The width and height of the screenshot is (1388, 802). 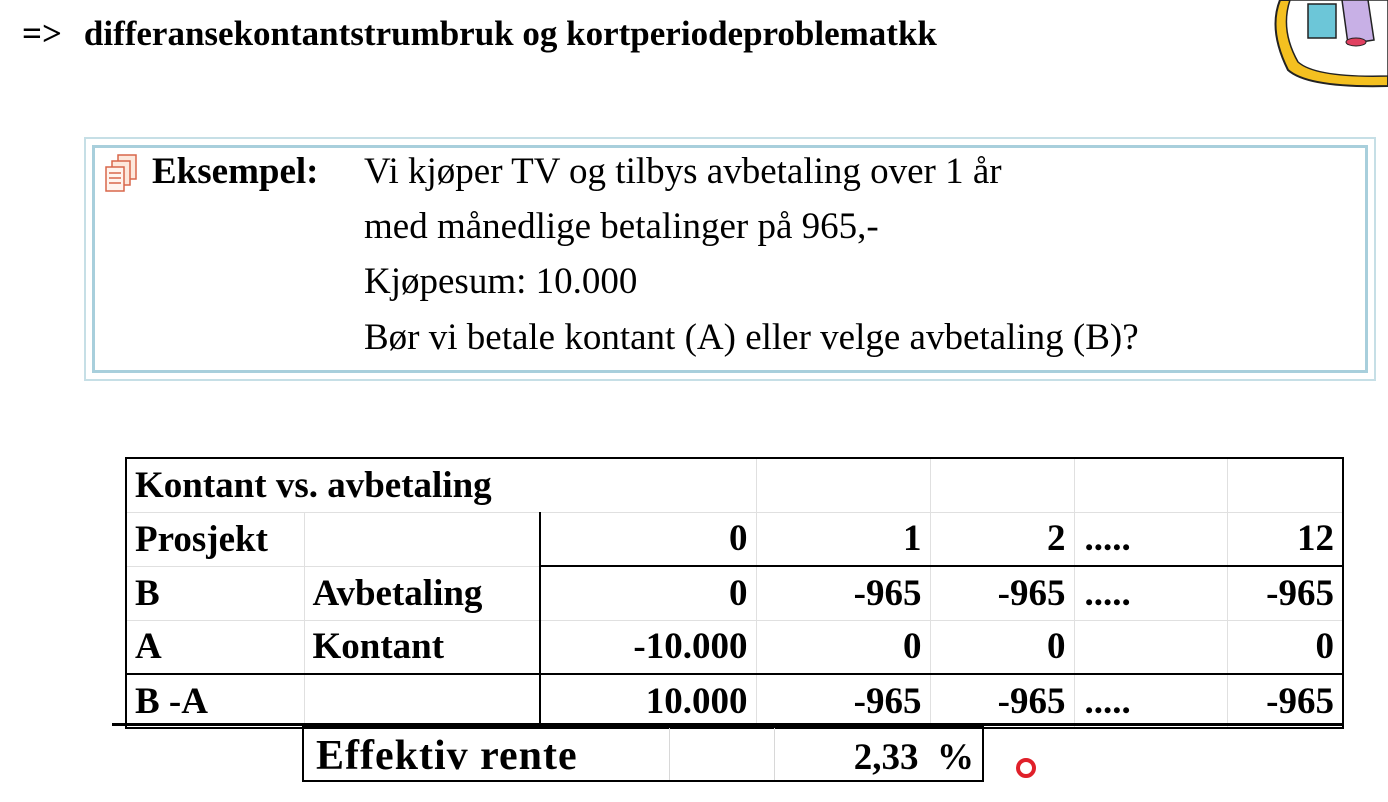 I want to click on table-row: A Kontant -10.000 0 0 0, so click(x=734, y=647).